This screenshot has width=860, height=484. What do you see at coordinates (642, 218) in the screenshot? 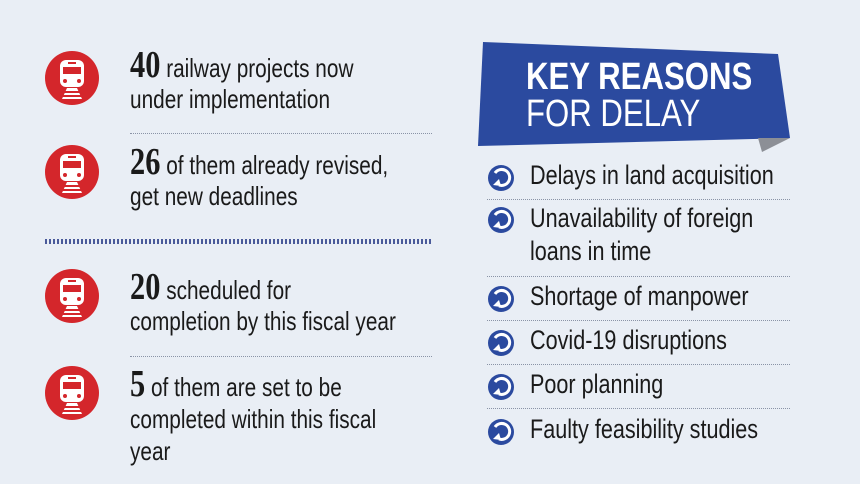
I see `reason-text: Unavailability of foreign` at bounding box center [642, 218].